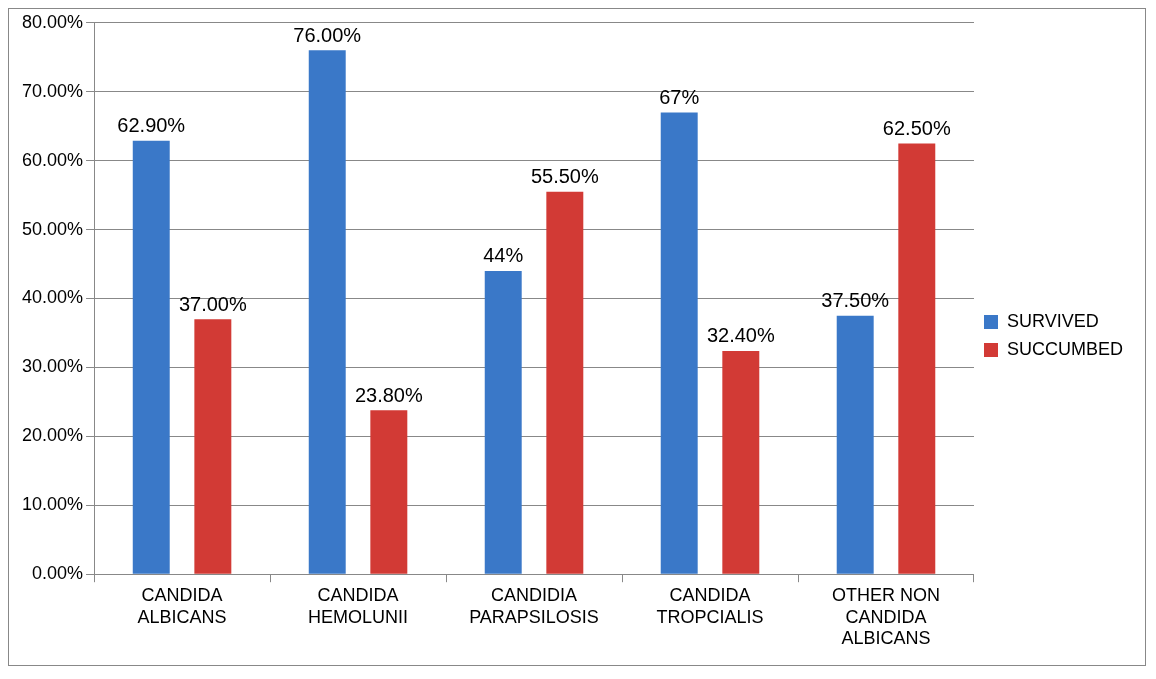 This screenshot has height=679, width=1156. I want to click on y-tick-label: 60.00%, so click(52, 159).